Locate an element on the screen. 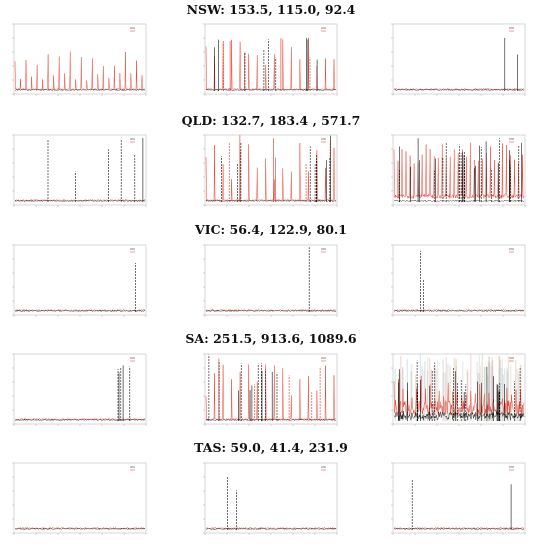 This screenshot has width=542, height=550. row-title: QLD: 132.7, 183.4 , 571.7 is located at coordinates (271, 120).